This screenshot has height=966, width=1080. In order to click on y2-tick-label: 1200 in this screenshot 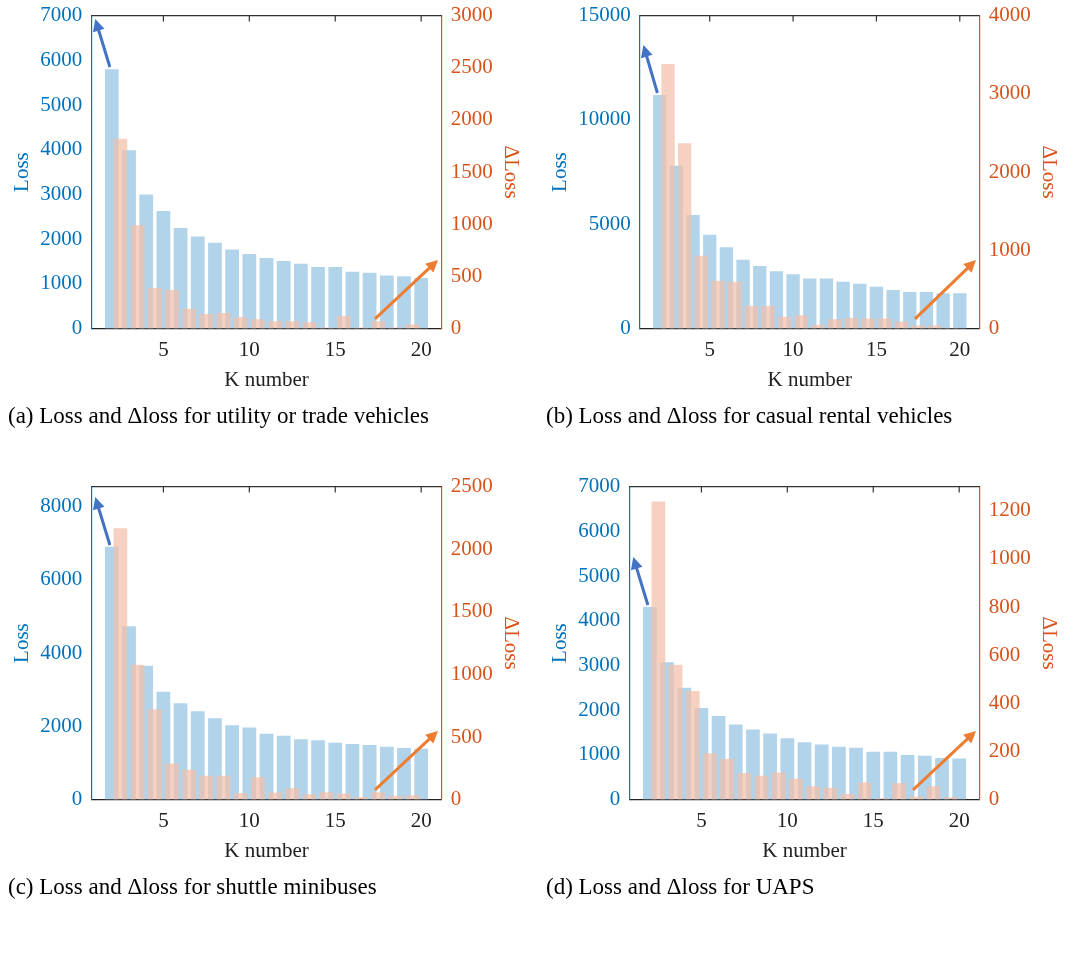, I will do `click(1009, 509)`.